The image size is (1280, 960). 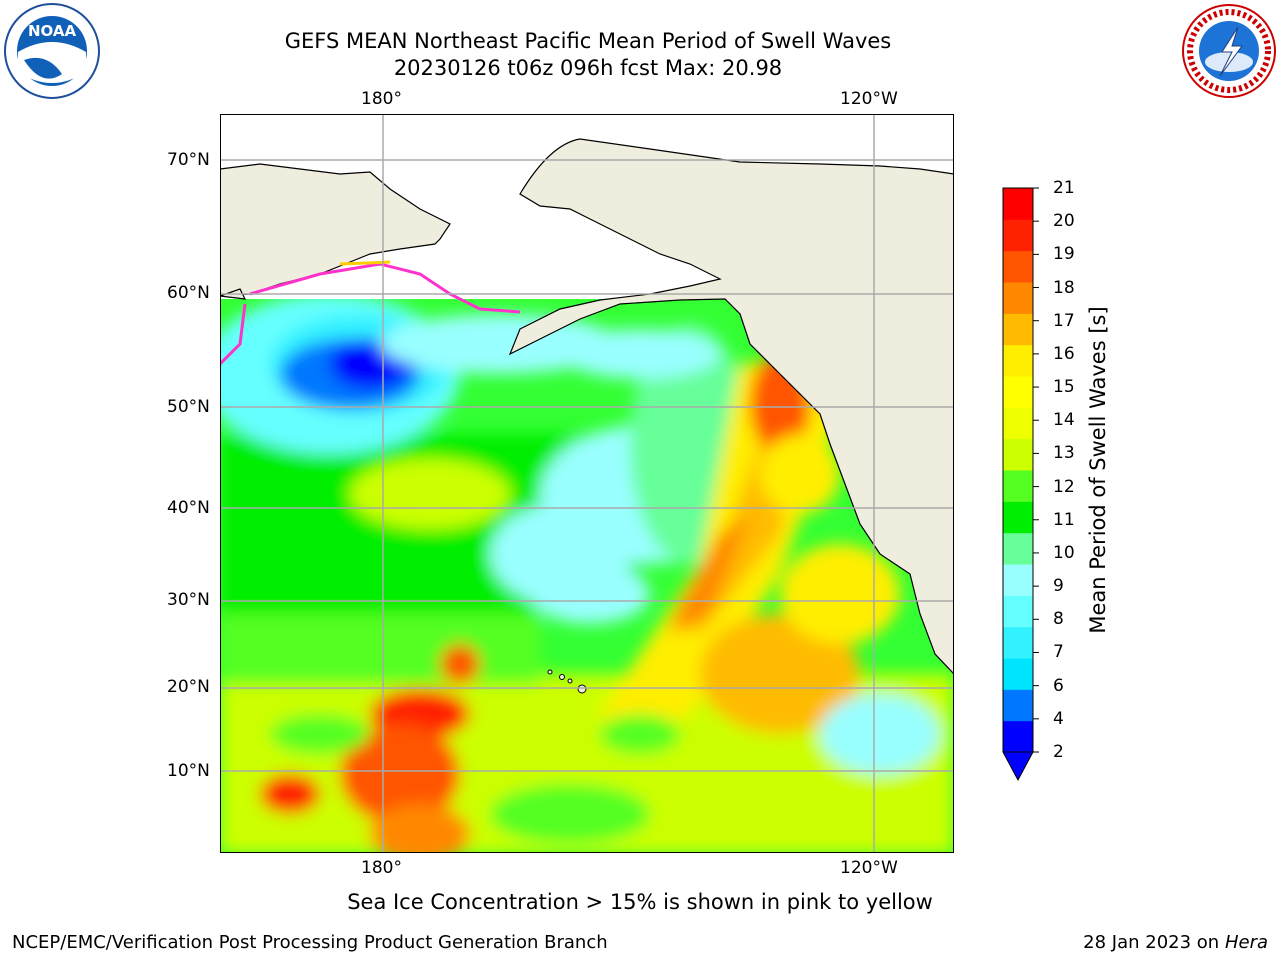 I want to click on lat-label-30n: 30°N, so click(x=188, y=600).